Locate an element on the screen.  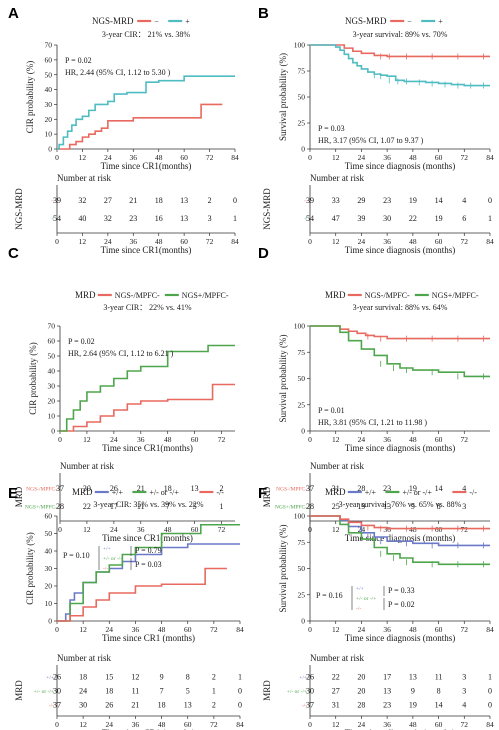
stat-text-2: HR, 2.44 (95% CI, 1.12 to 5.30 ) is located at coordinates (118, 72).